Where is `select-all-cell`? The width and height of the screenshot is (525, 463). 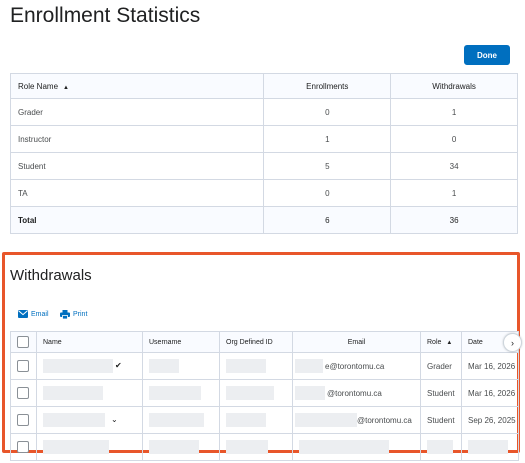
select-all-cell is located at coordinates (23, 342).